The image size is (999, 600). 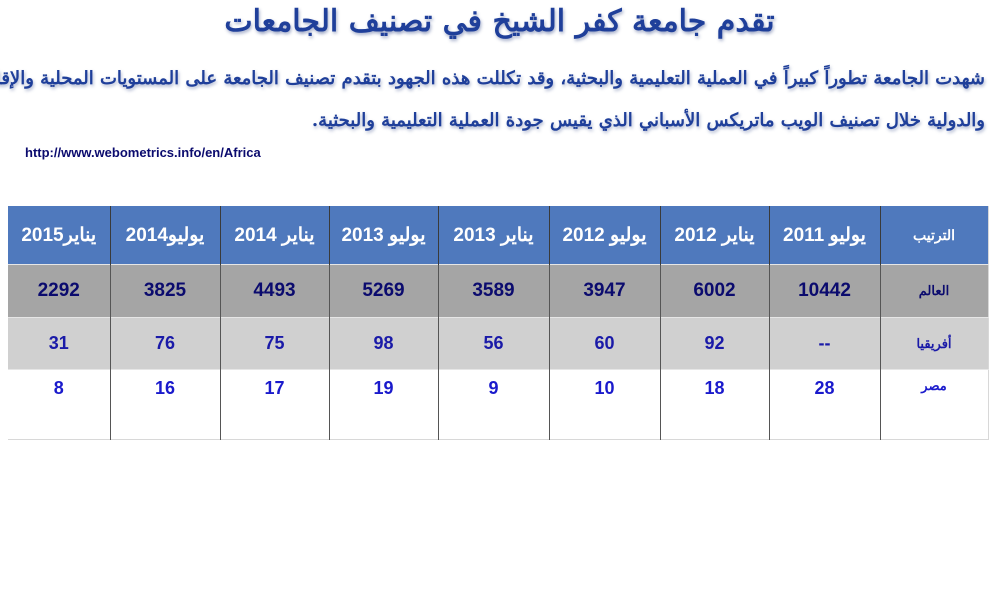 I want to click on table-cell: 31, so click(x=59, y=343).